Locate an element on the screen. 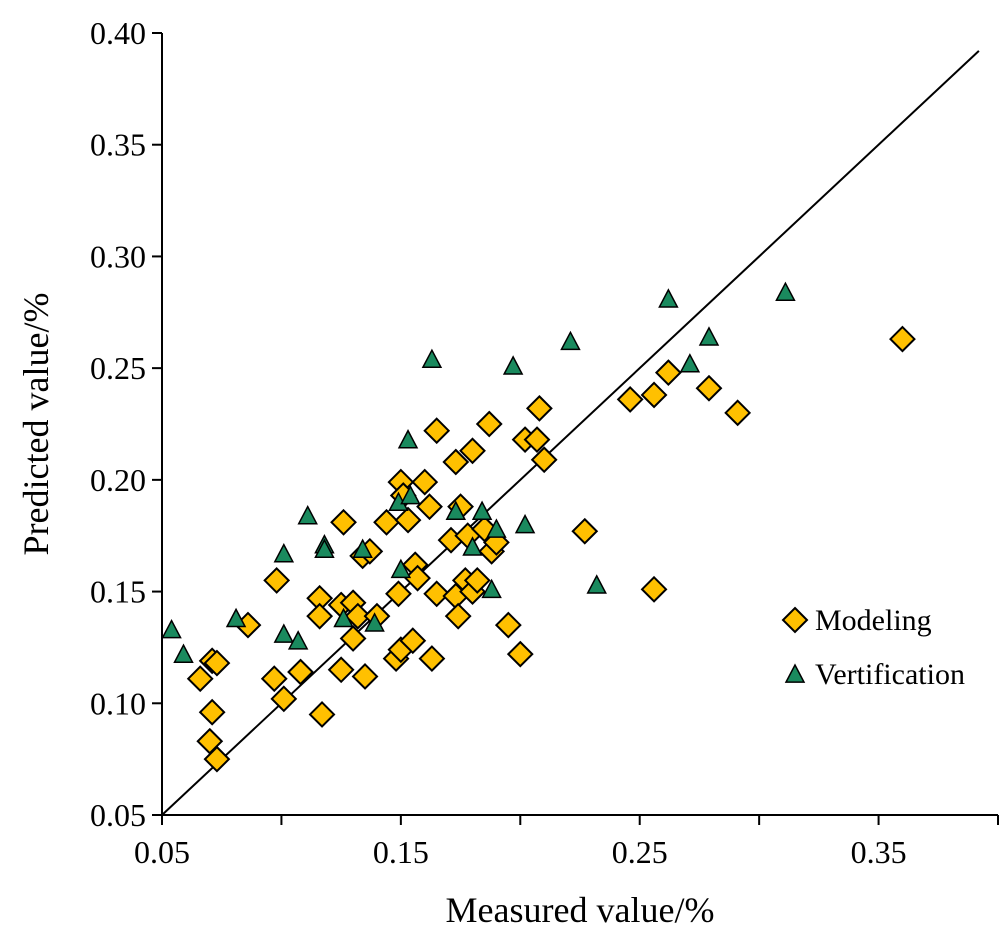 This screenshot has height=933, width=1000. y-tick-label: 0.10 is located at coordinates (118, 703).